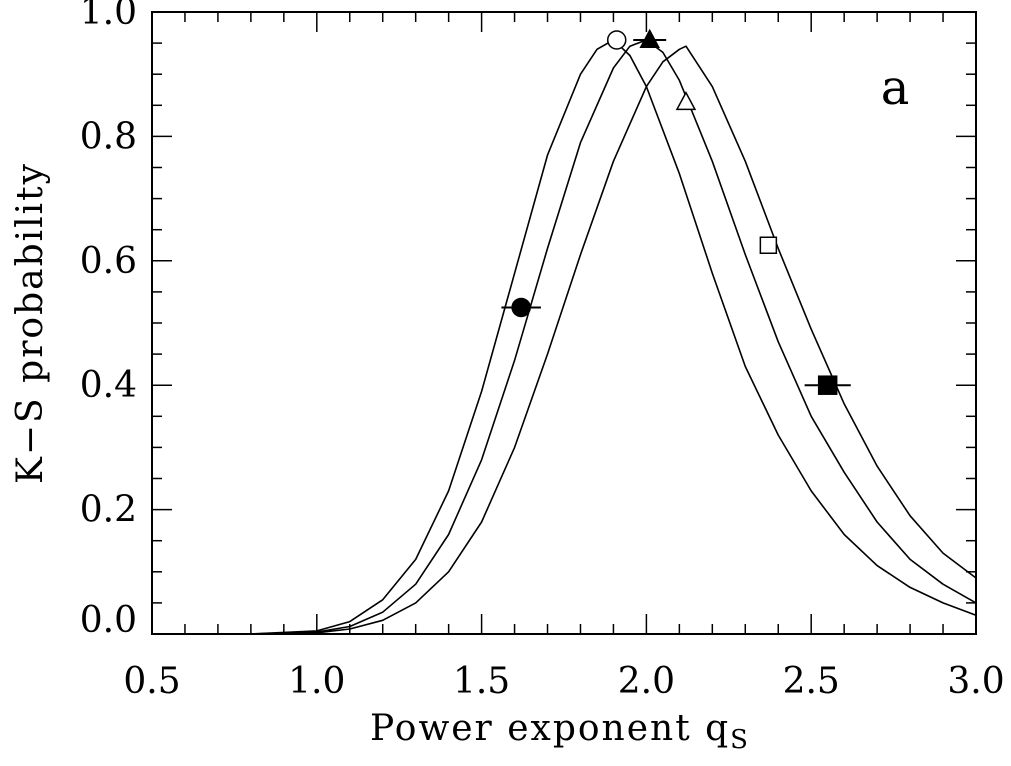 The image size is (1011, 766). Describe the element at coordinates (108, 16) in the screenshot. I see `y-tick-label: 1.0` at that location.